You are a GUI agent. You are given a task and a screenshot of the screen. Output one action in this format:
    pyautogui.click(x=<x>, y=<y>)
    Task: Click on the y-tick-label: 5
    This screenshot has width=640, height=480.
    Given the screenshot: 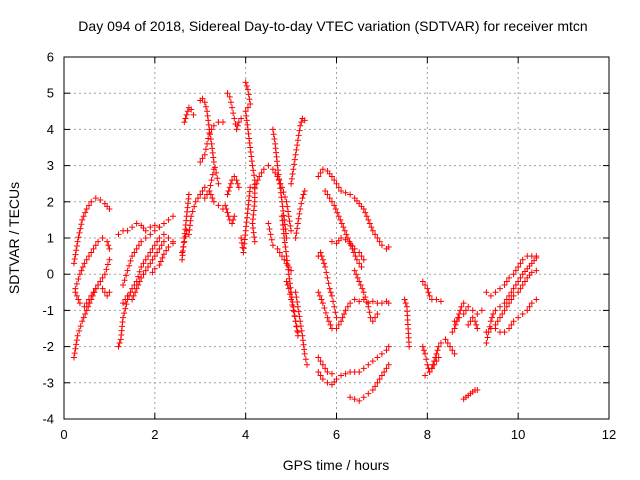 What is the action you would take?
    pyautogui.click(x=50, y=93)
    